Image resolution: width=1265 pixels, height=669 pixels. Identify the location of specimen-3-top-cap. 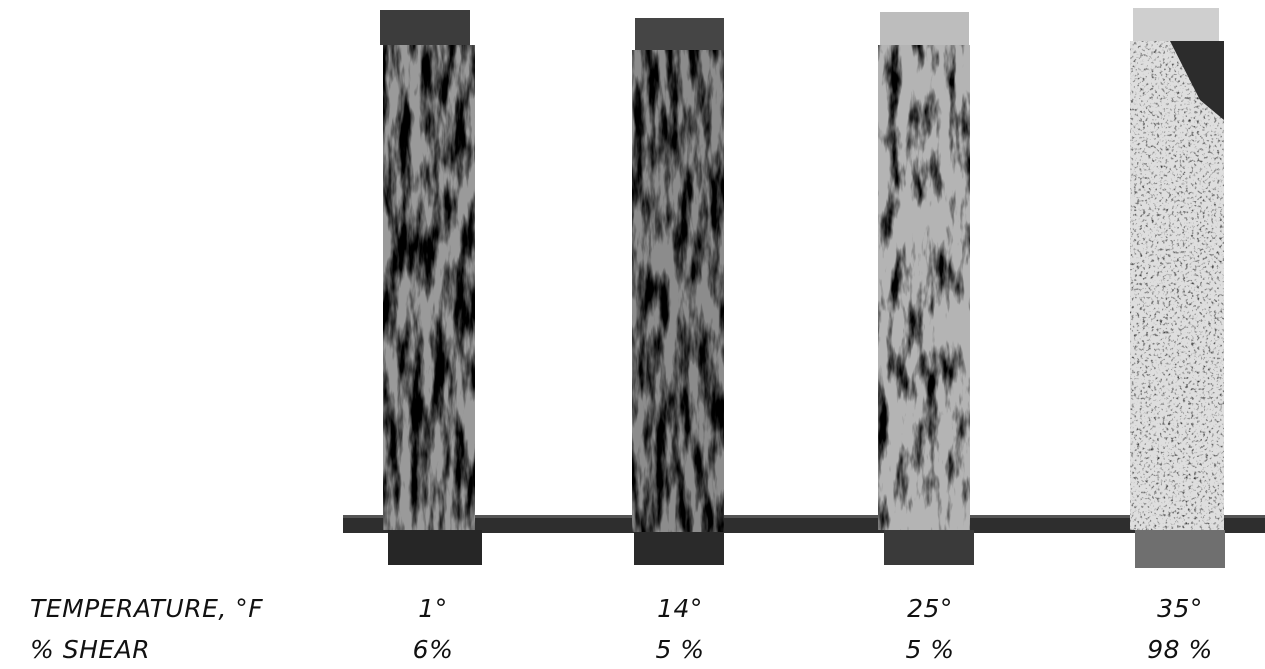
(924, 28).